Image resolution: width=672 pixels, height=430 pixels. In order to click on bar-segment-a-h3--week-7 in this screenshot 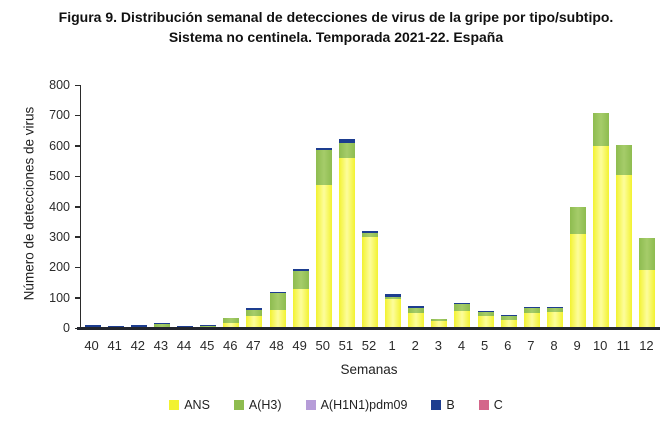, I will do `click(531, 310)`.